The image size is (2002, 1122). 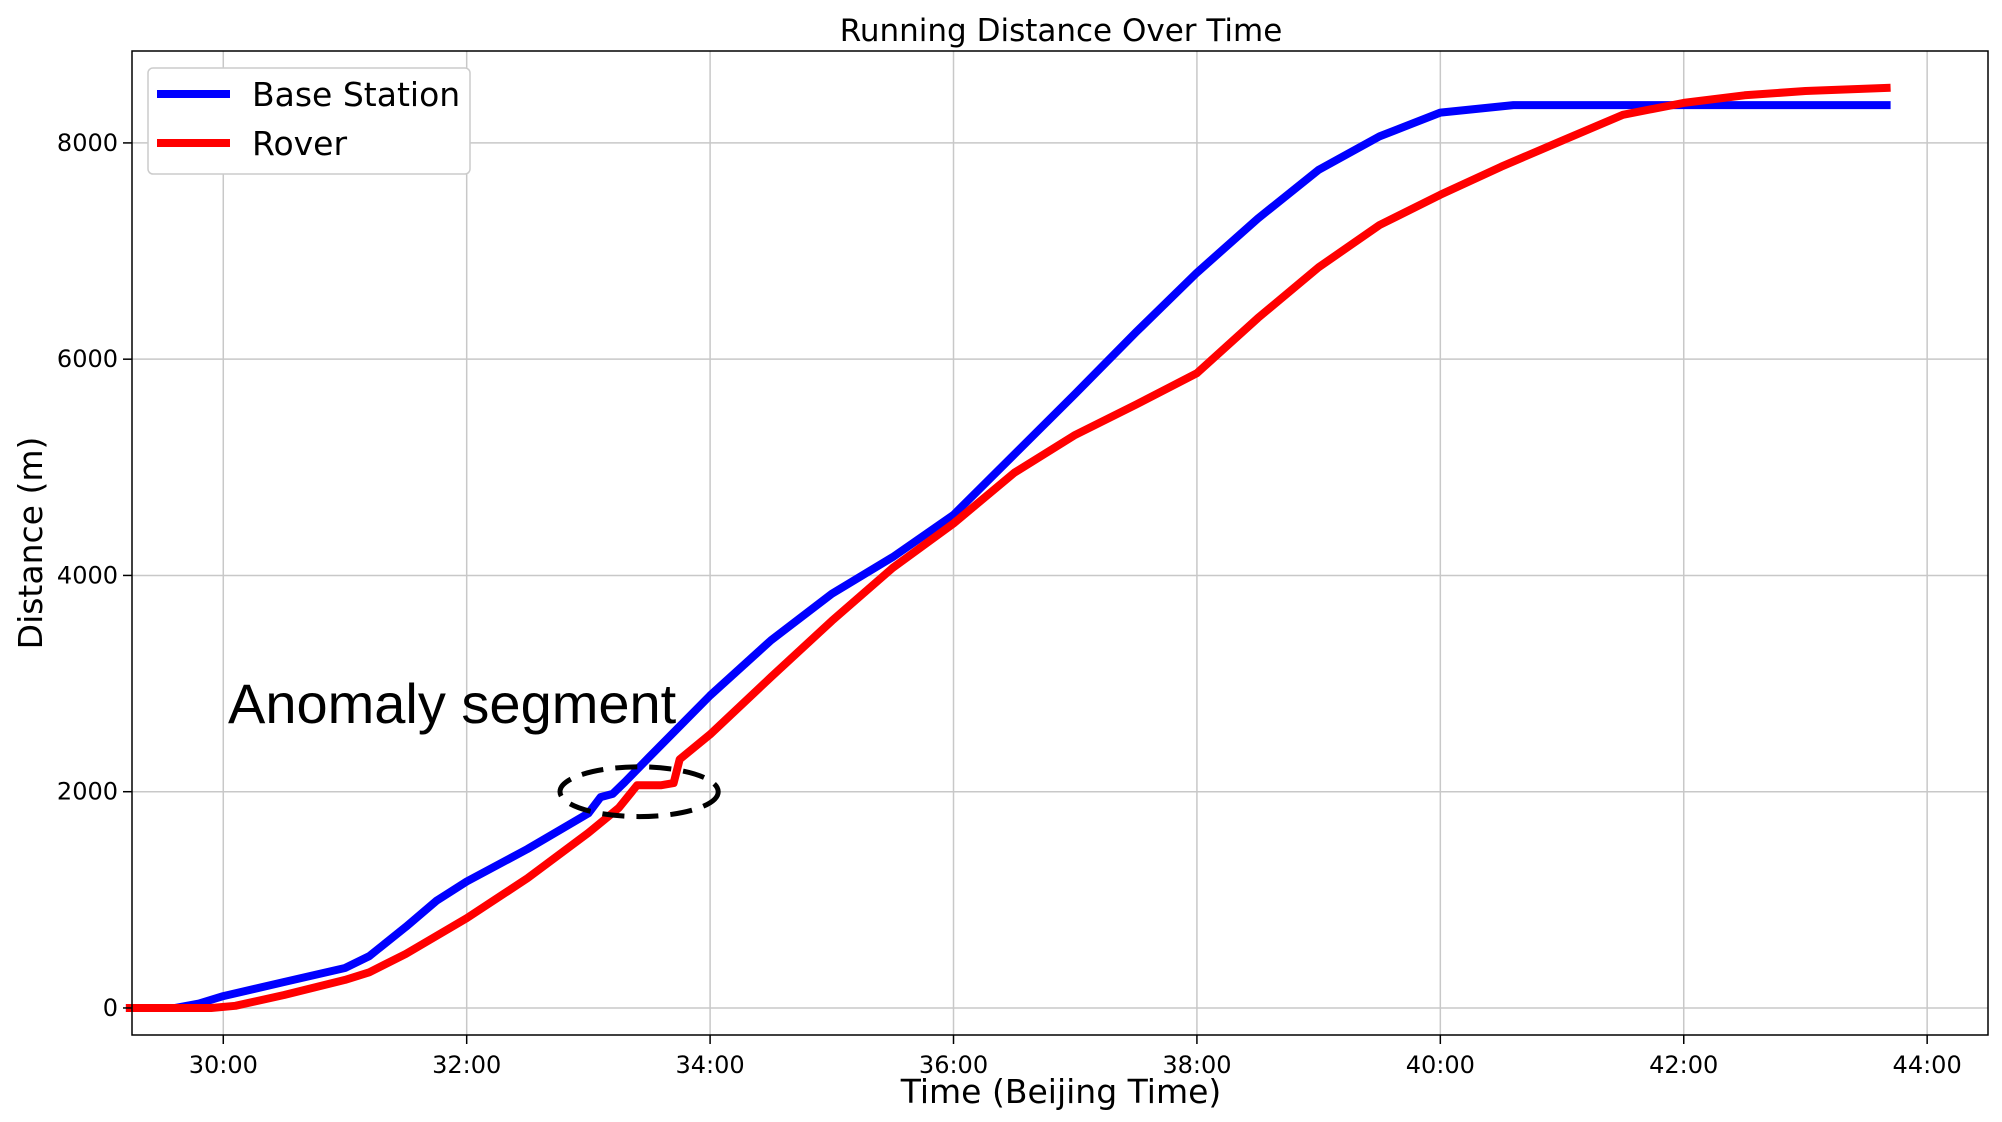 I want to click on x-tick-label: 44:00, so click(x=1927, y=1065).